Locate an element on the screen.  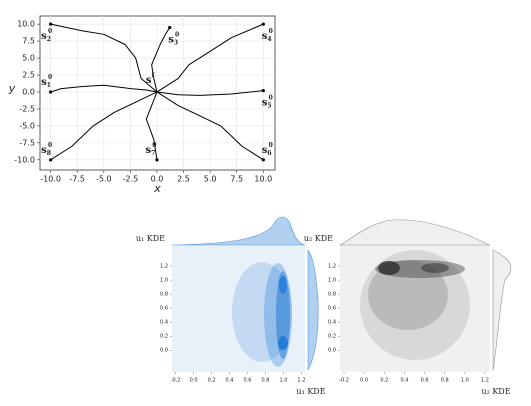
y-tick-label: 5.0 is located at coordinates (28, 58).